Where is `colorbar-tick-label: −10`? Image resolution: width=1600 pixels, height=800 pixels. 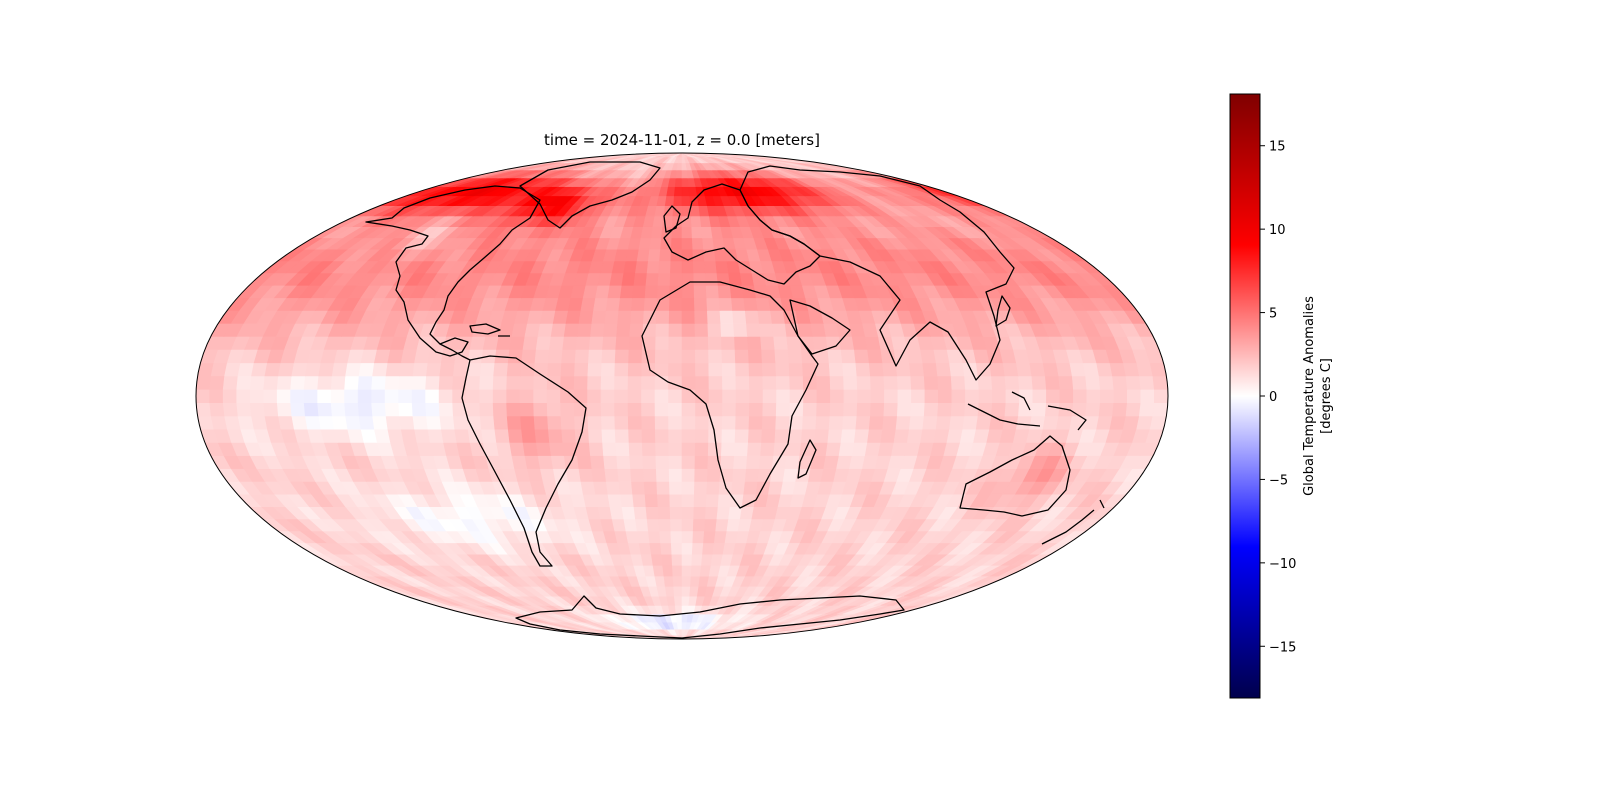
colorbar-tick-label: −10 is located at coordinates (1282, 564).